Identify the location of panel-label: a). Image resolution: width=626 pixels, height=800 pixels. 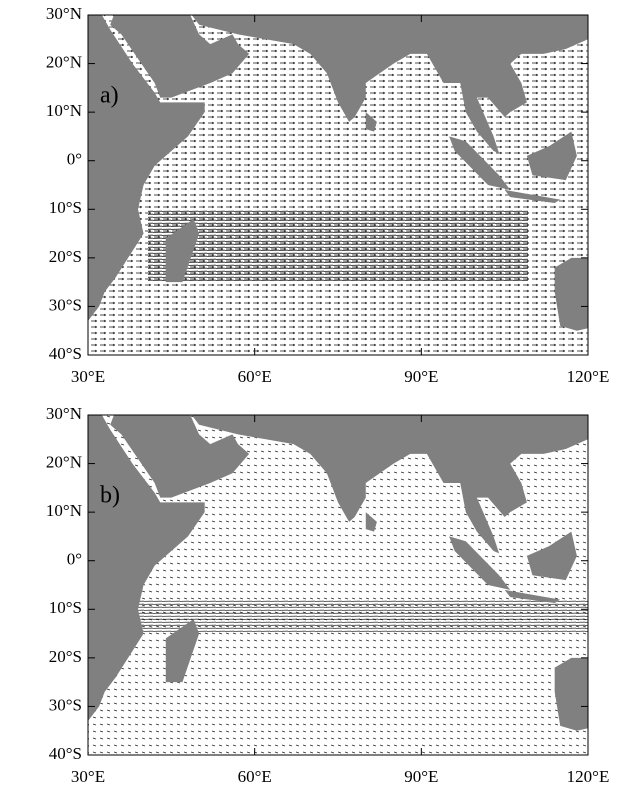
(109, 96).